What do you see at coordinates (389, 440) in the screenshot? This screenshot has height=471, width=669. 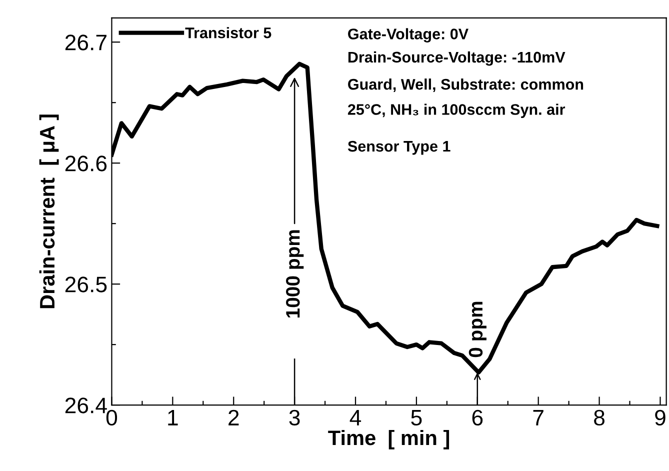 I see `x-axis-title: Time [ min ]` at bounding box center [389, 440].